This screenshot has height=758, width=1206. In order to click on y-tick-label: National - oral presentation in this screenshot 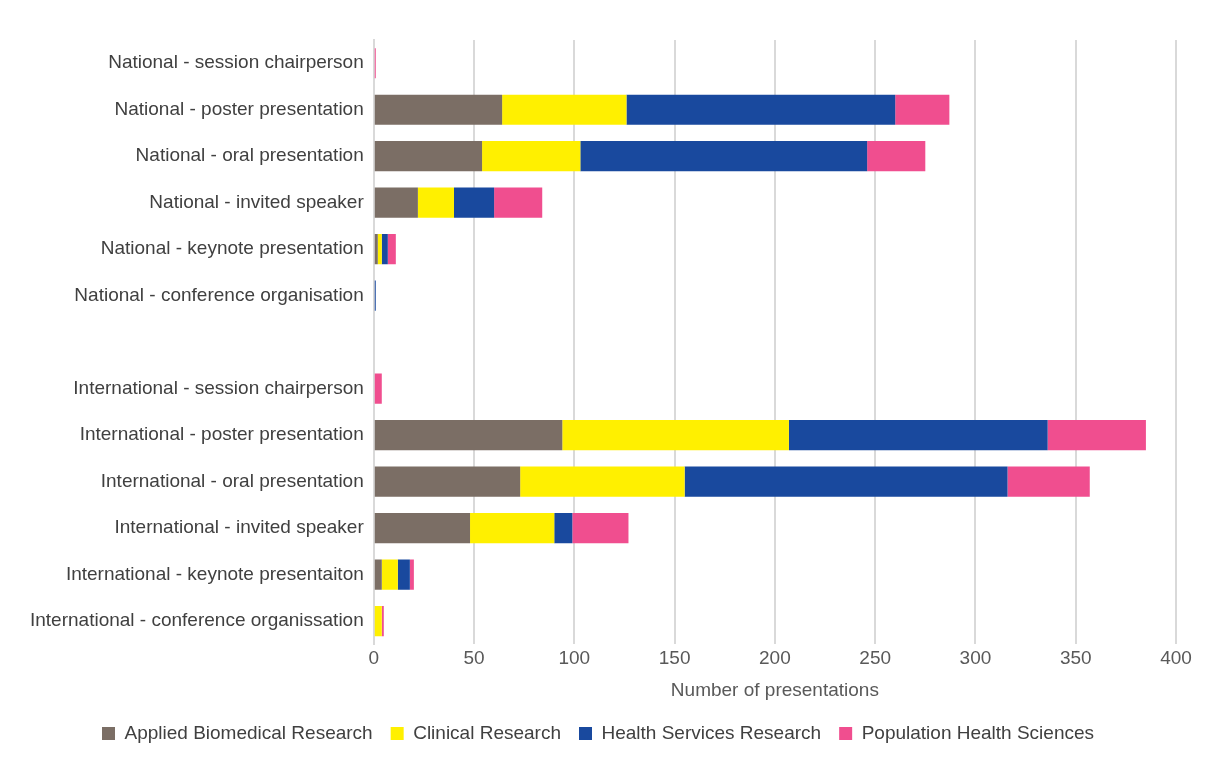, I will do `click(249, 155)`.